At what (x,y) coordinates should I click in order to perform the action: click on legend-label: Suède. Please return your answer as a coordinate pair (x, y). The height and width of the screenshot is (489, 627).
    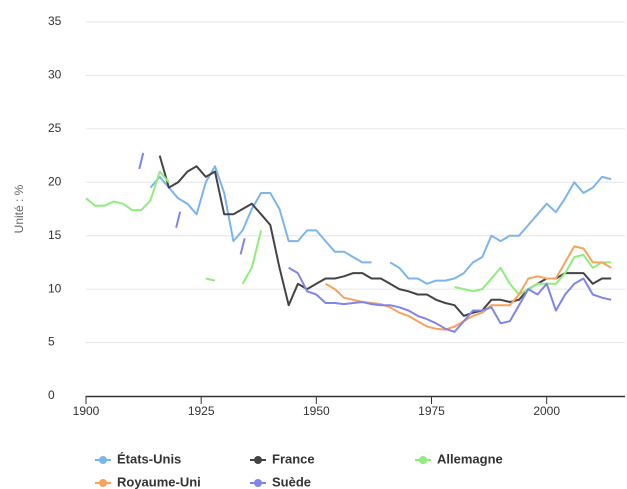
    Looking at the image, I should click on (291, 481).